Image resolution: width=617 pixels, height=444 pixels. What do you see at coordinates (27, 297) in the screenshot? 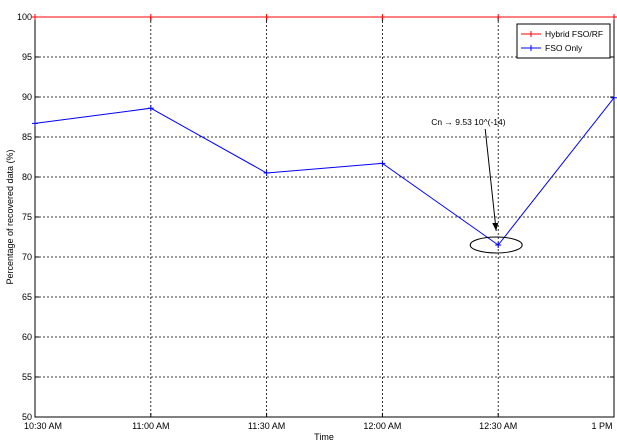
I see `y-tick-label: 65` at bounding box center [27, 297].